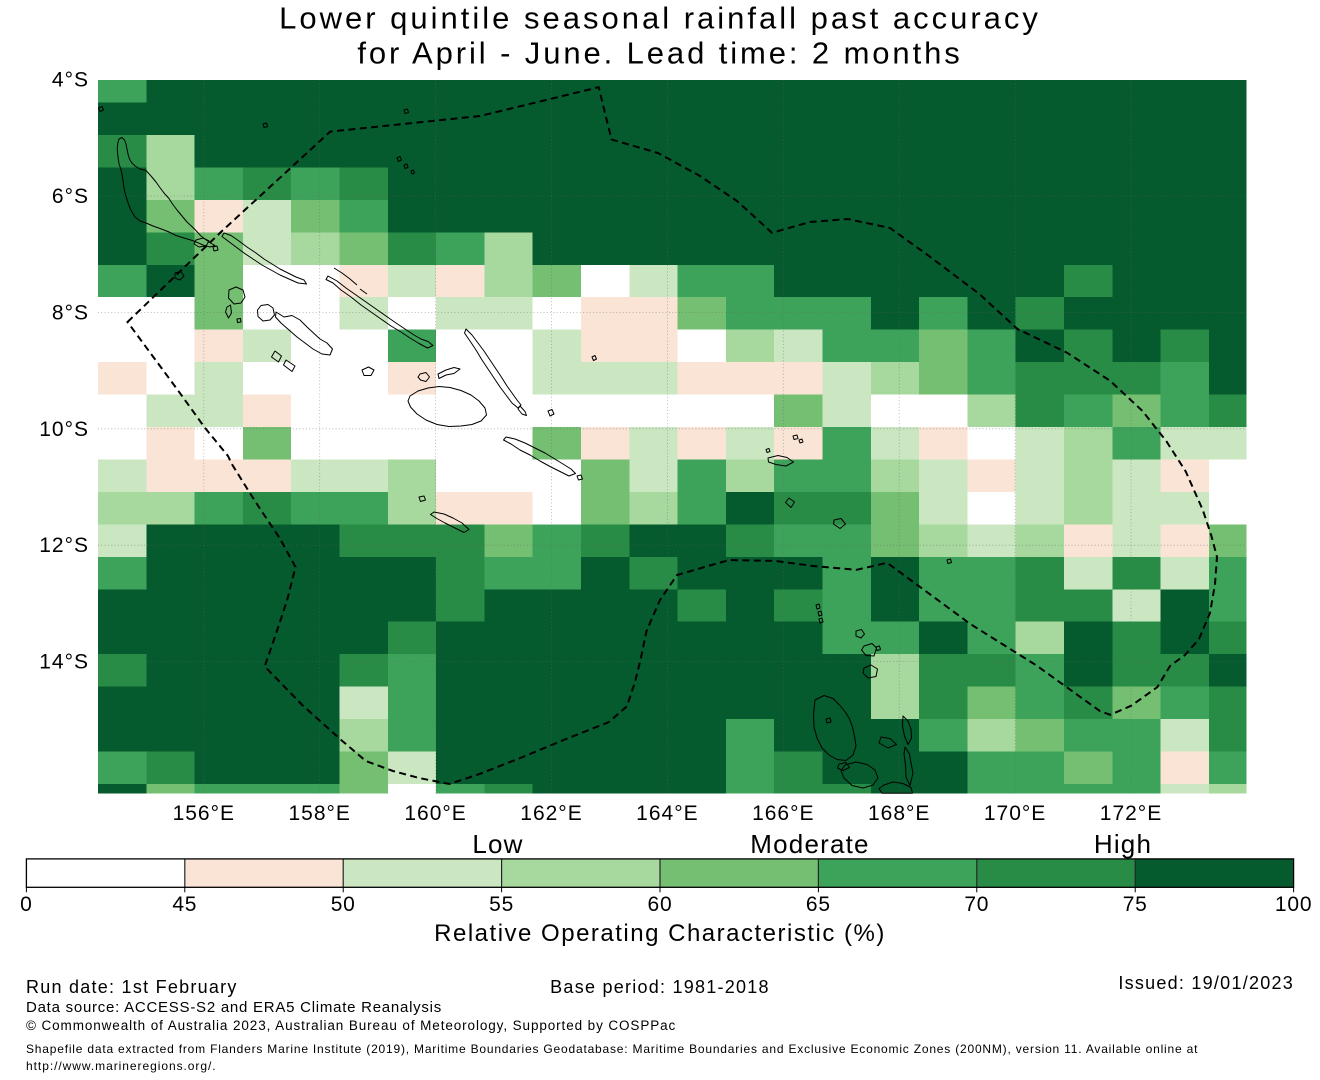 This screenshot has width=1320, height=1080. What do you see at coordinates (809, 844) in the screenshot?
I see `svg-text: Moderate` at bounding box center [809, 844].